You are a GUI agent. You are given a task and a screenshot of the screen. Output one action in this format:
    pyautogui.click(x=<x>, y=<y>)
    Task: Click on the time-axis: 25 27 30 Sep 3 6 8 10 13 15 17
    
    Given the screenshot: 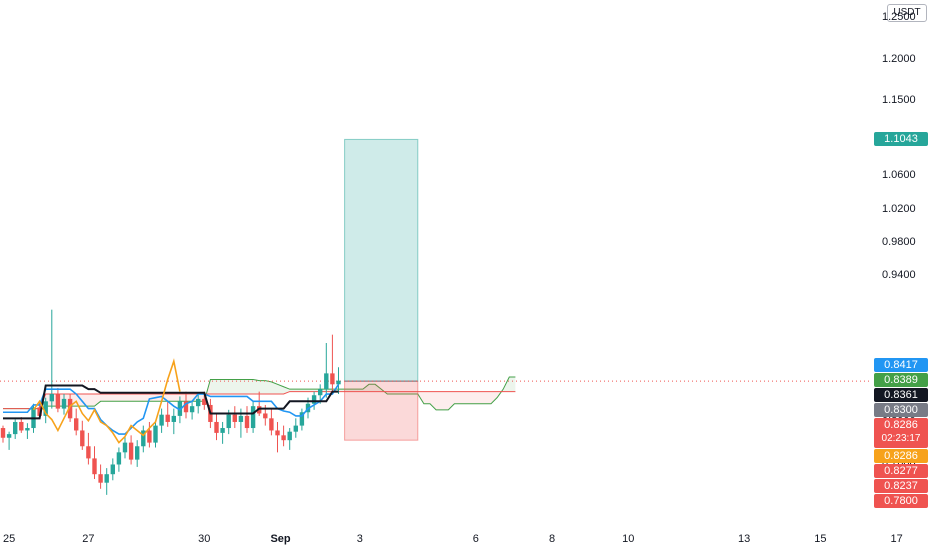 What is the action you would take?
    pyautogui.click(x=451, y=537)
    